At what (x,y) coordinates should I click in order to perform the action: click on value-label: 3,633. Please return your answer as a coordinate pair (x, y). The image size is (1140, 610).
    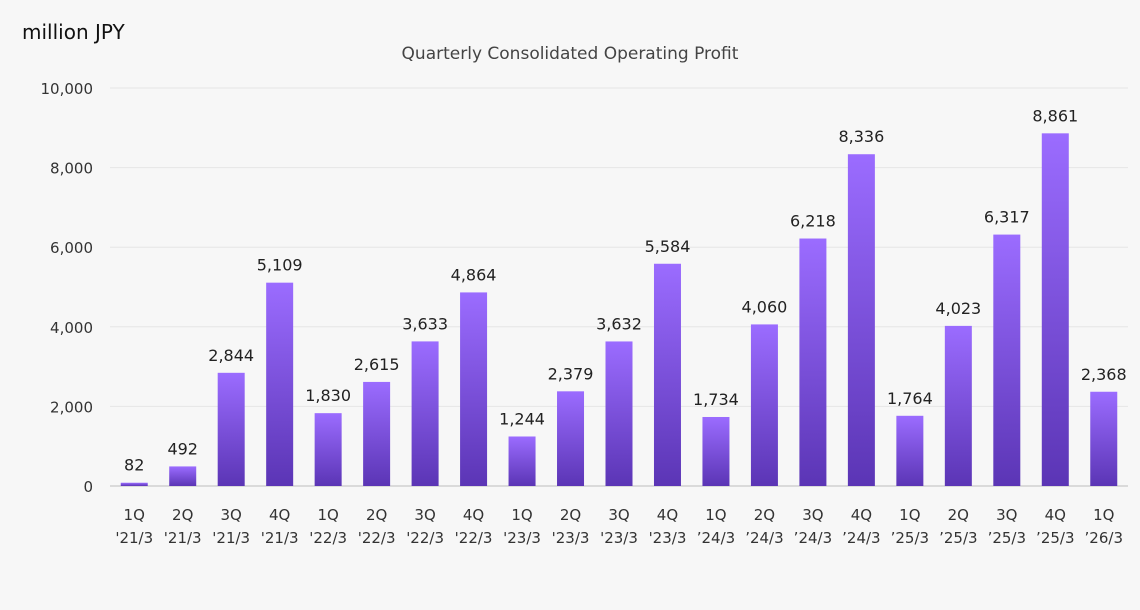
    Looking at the image, I should click on (425, 323).